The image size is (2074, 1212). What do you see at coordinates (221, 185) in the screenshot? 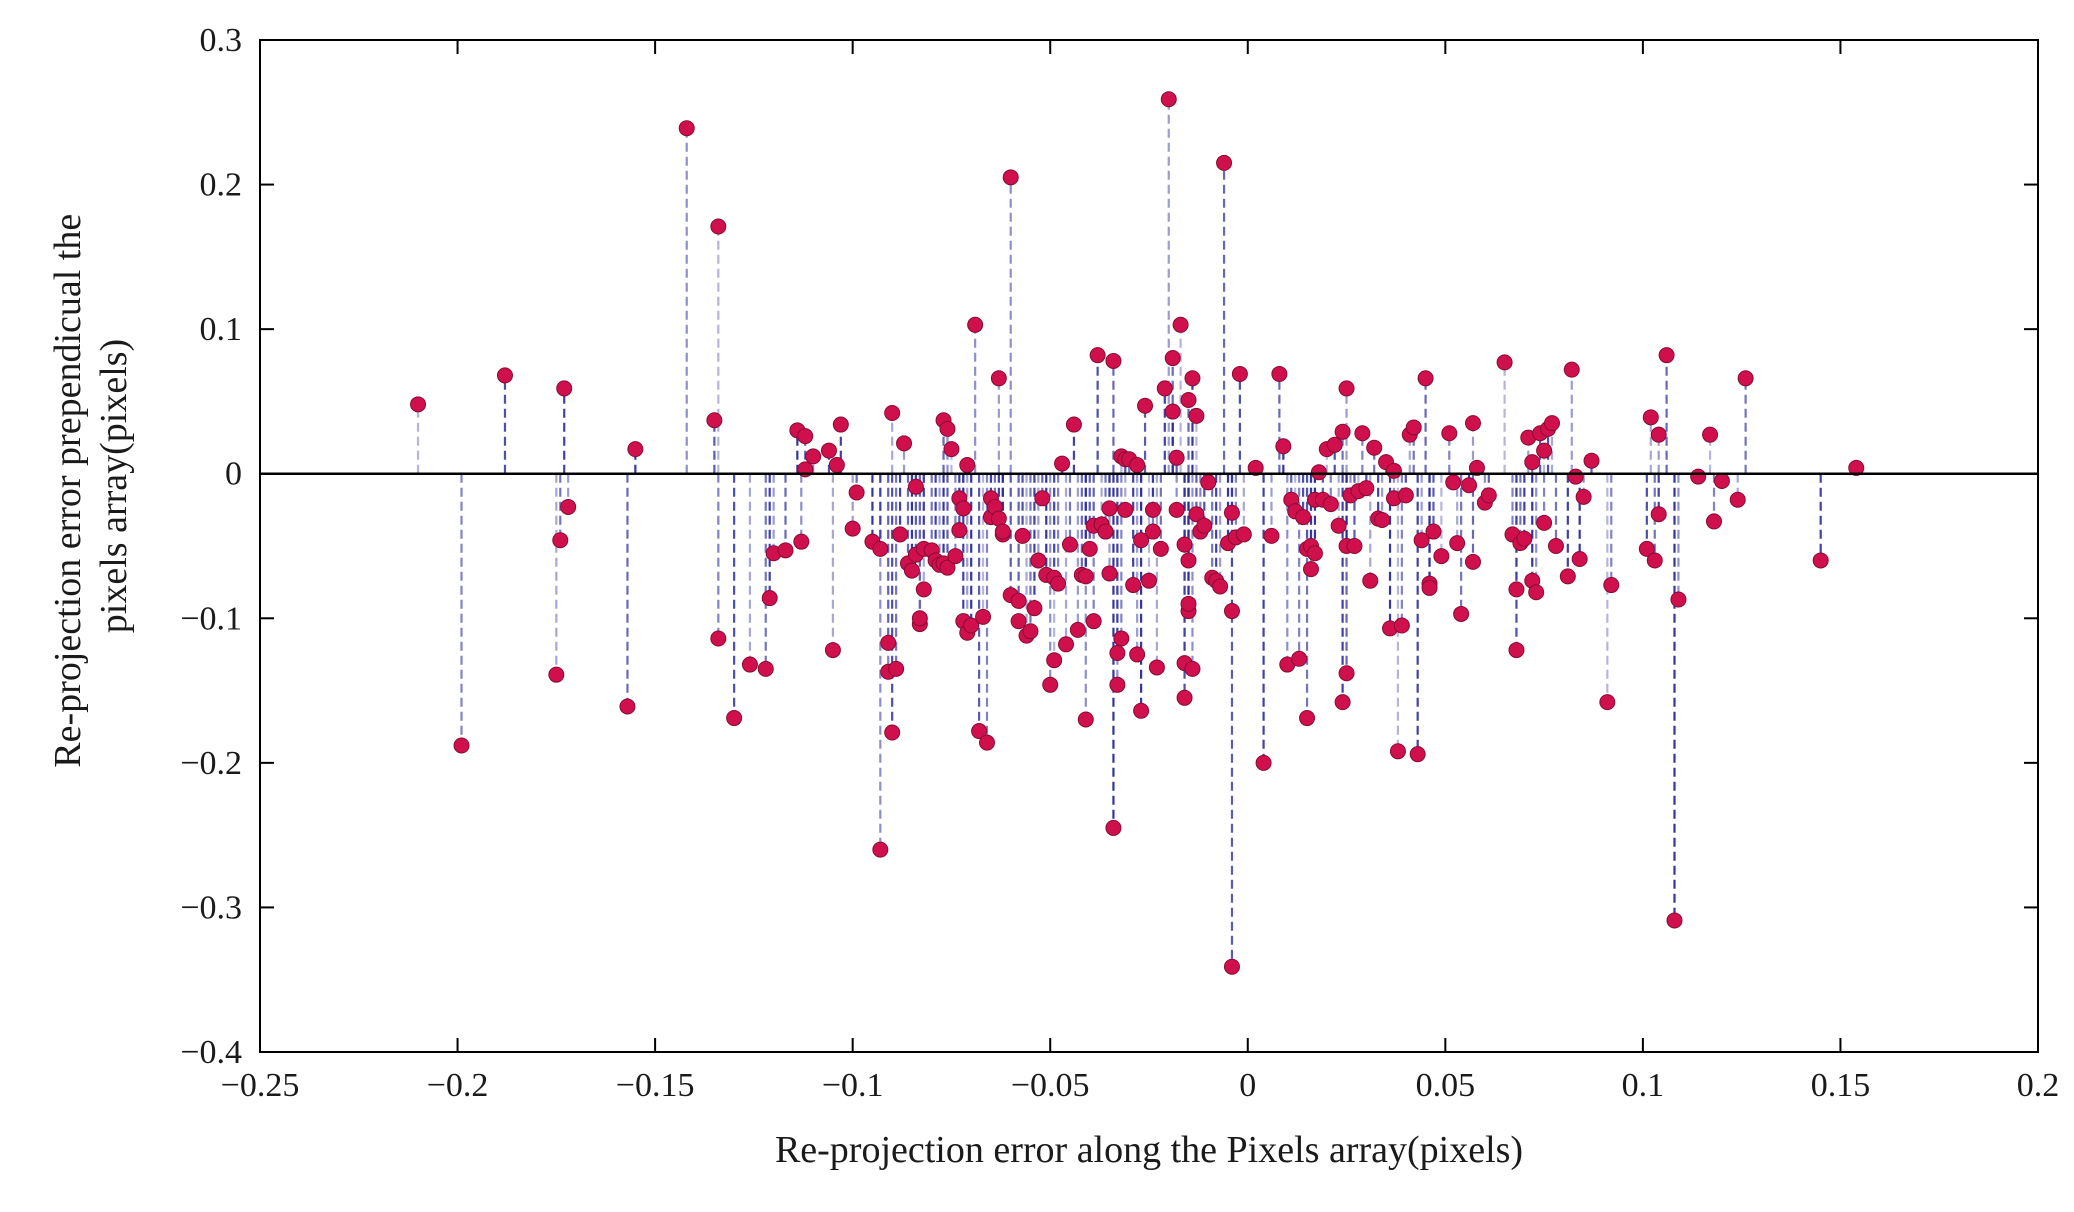
I see `y-tick-label: 0.2` at bounding box center [221, 185].